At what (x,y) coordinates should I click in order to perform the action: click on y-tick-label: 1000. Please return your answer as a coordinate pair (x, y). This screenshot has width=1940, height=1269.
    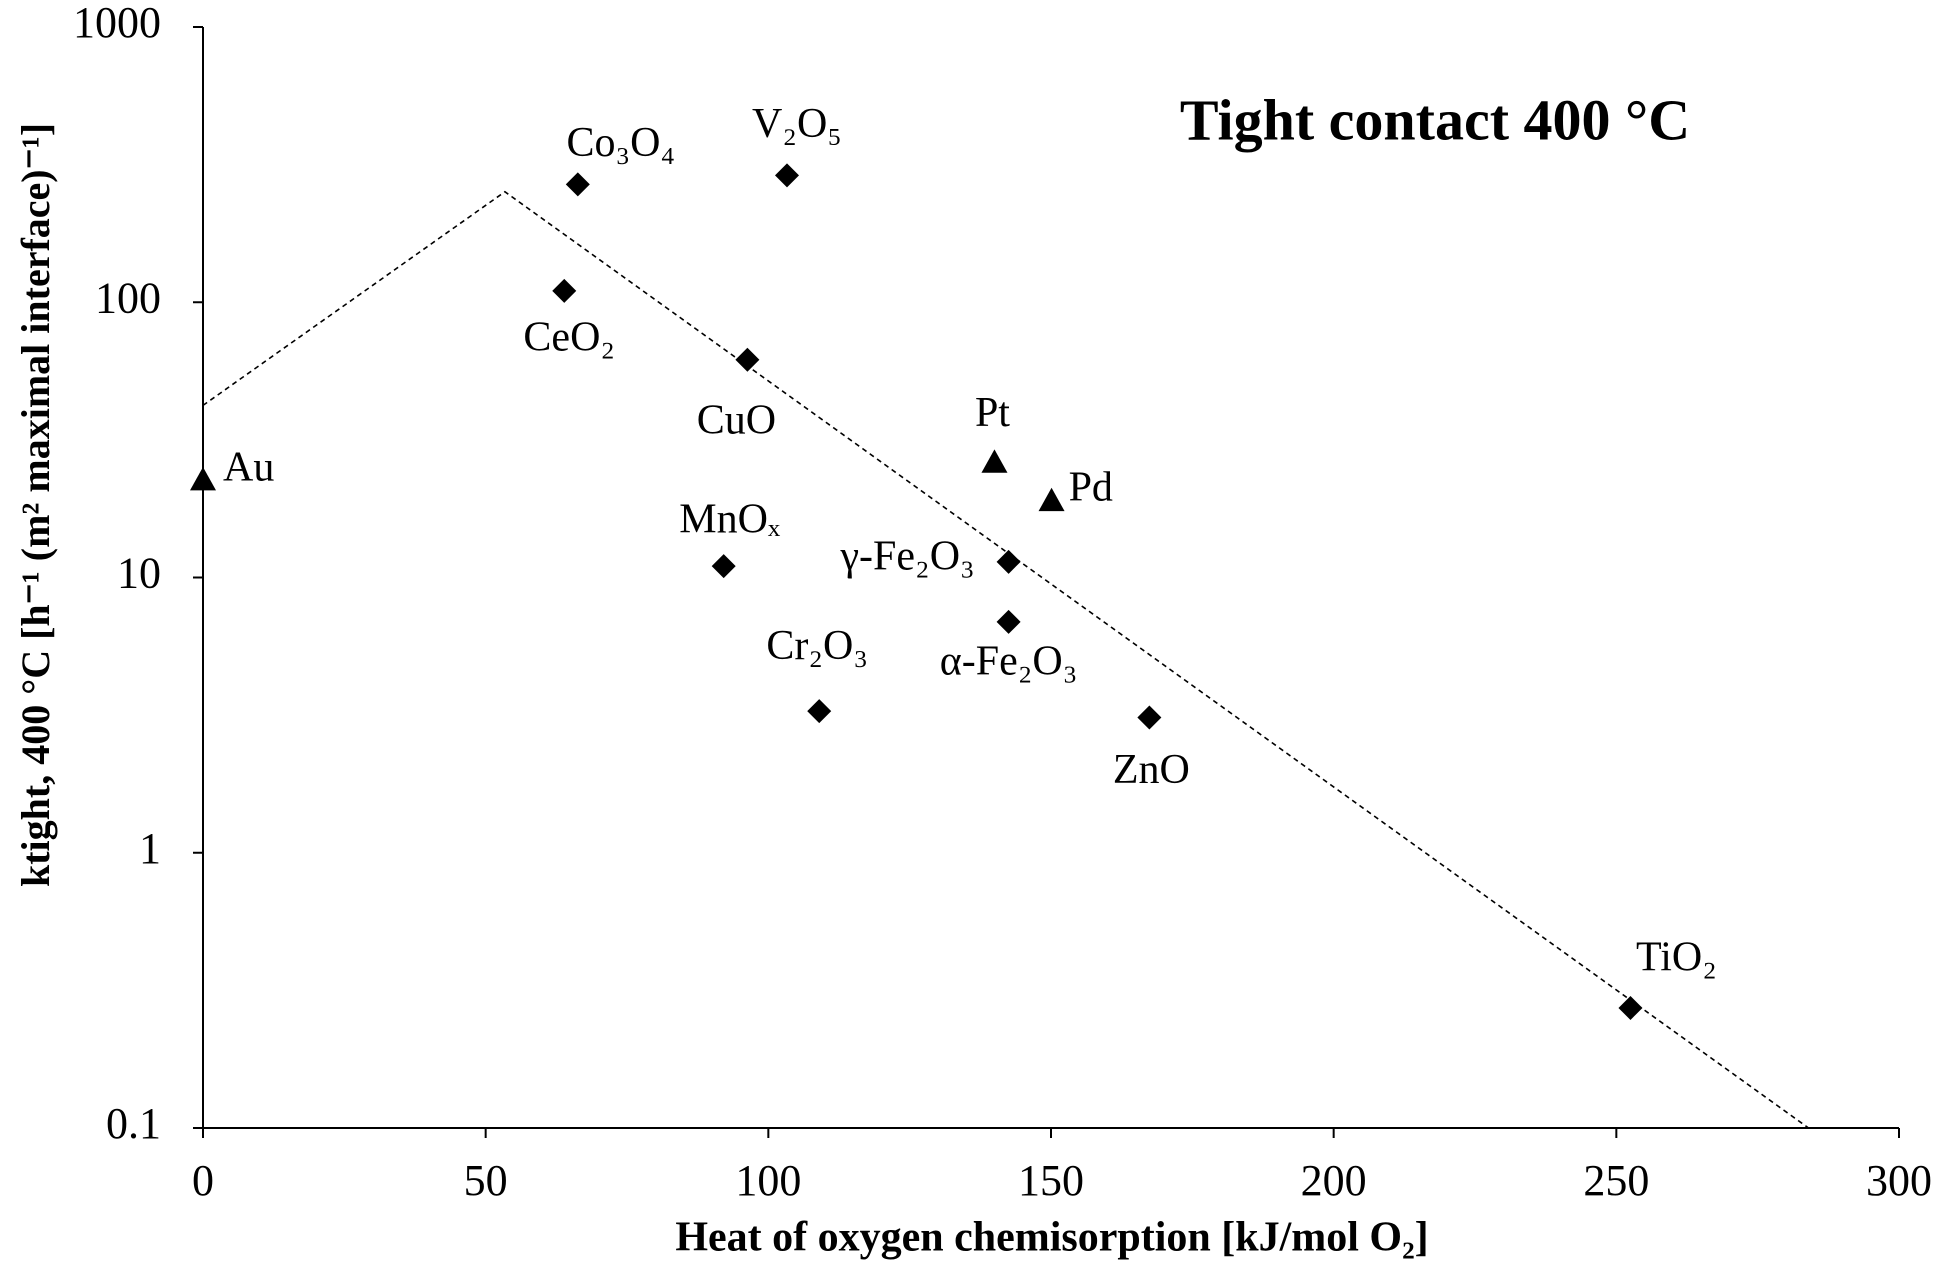
    Looking at the image, I should click on (117, 23).